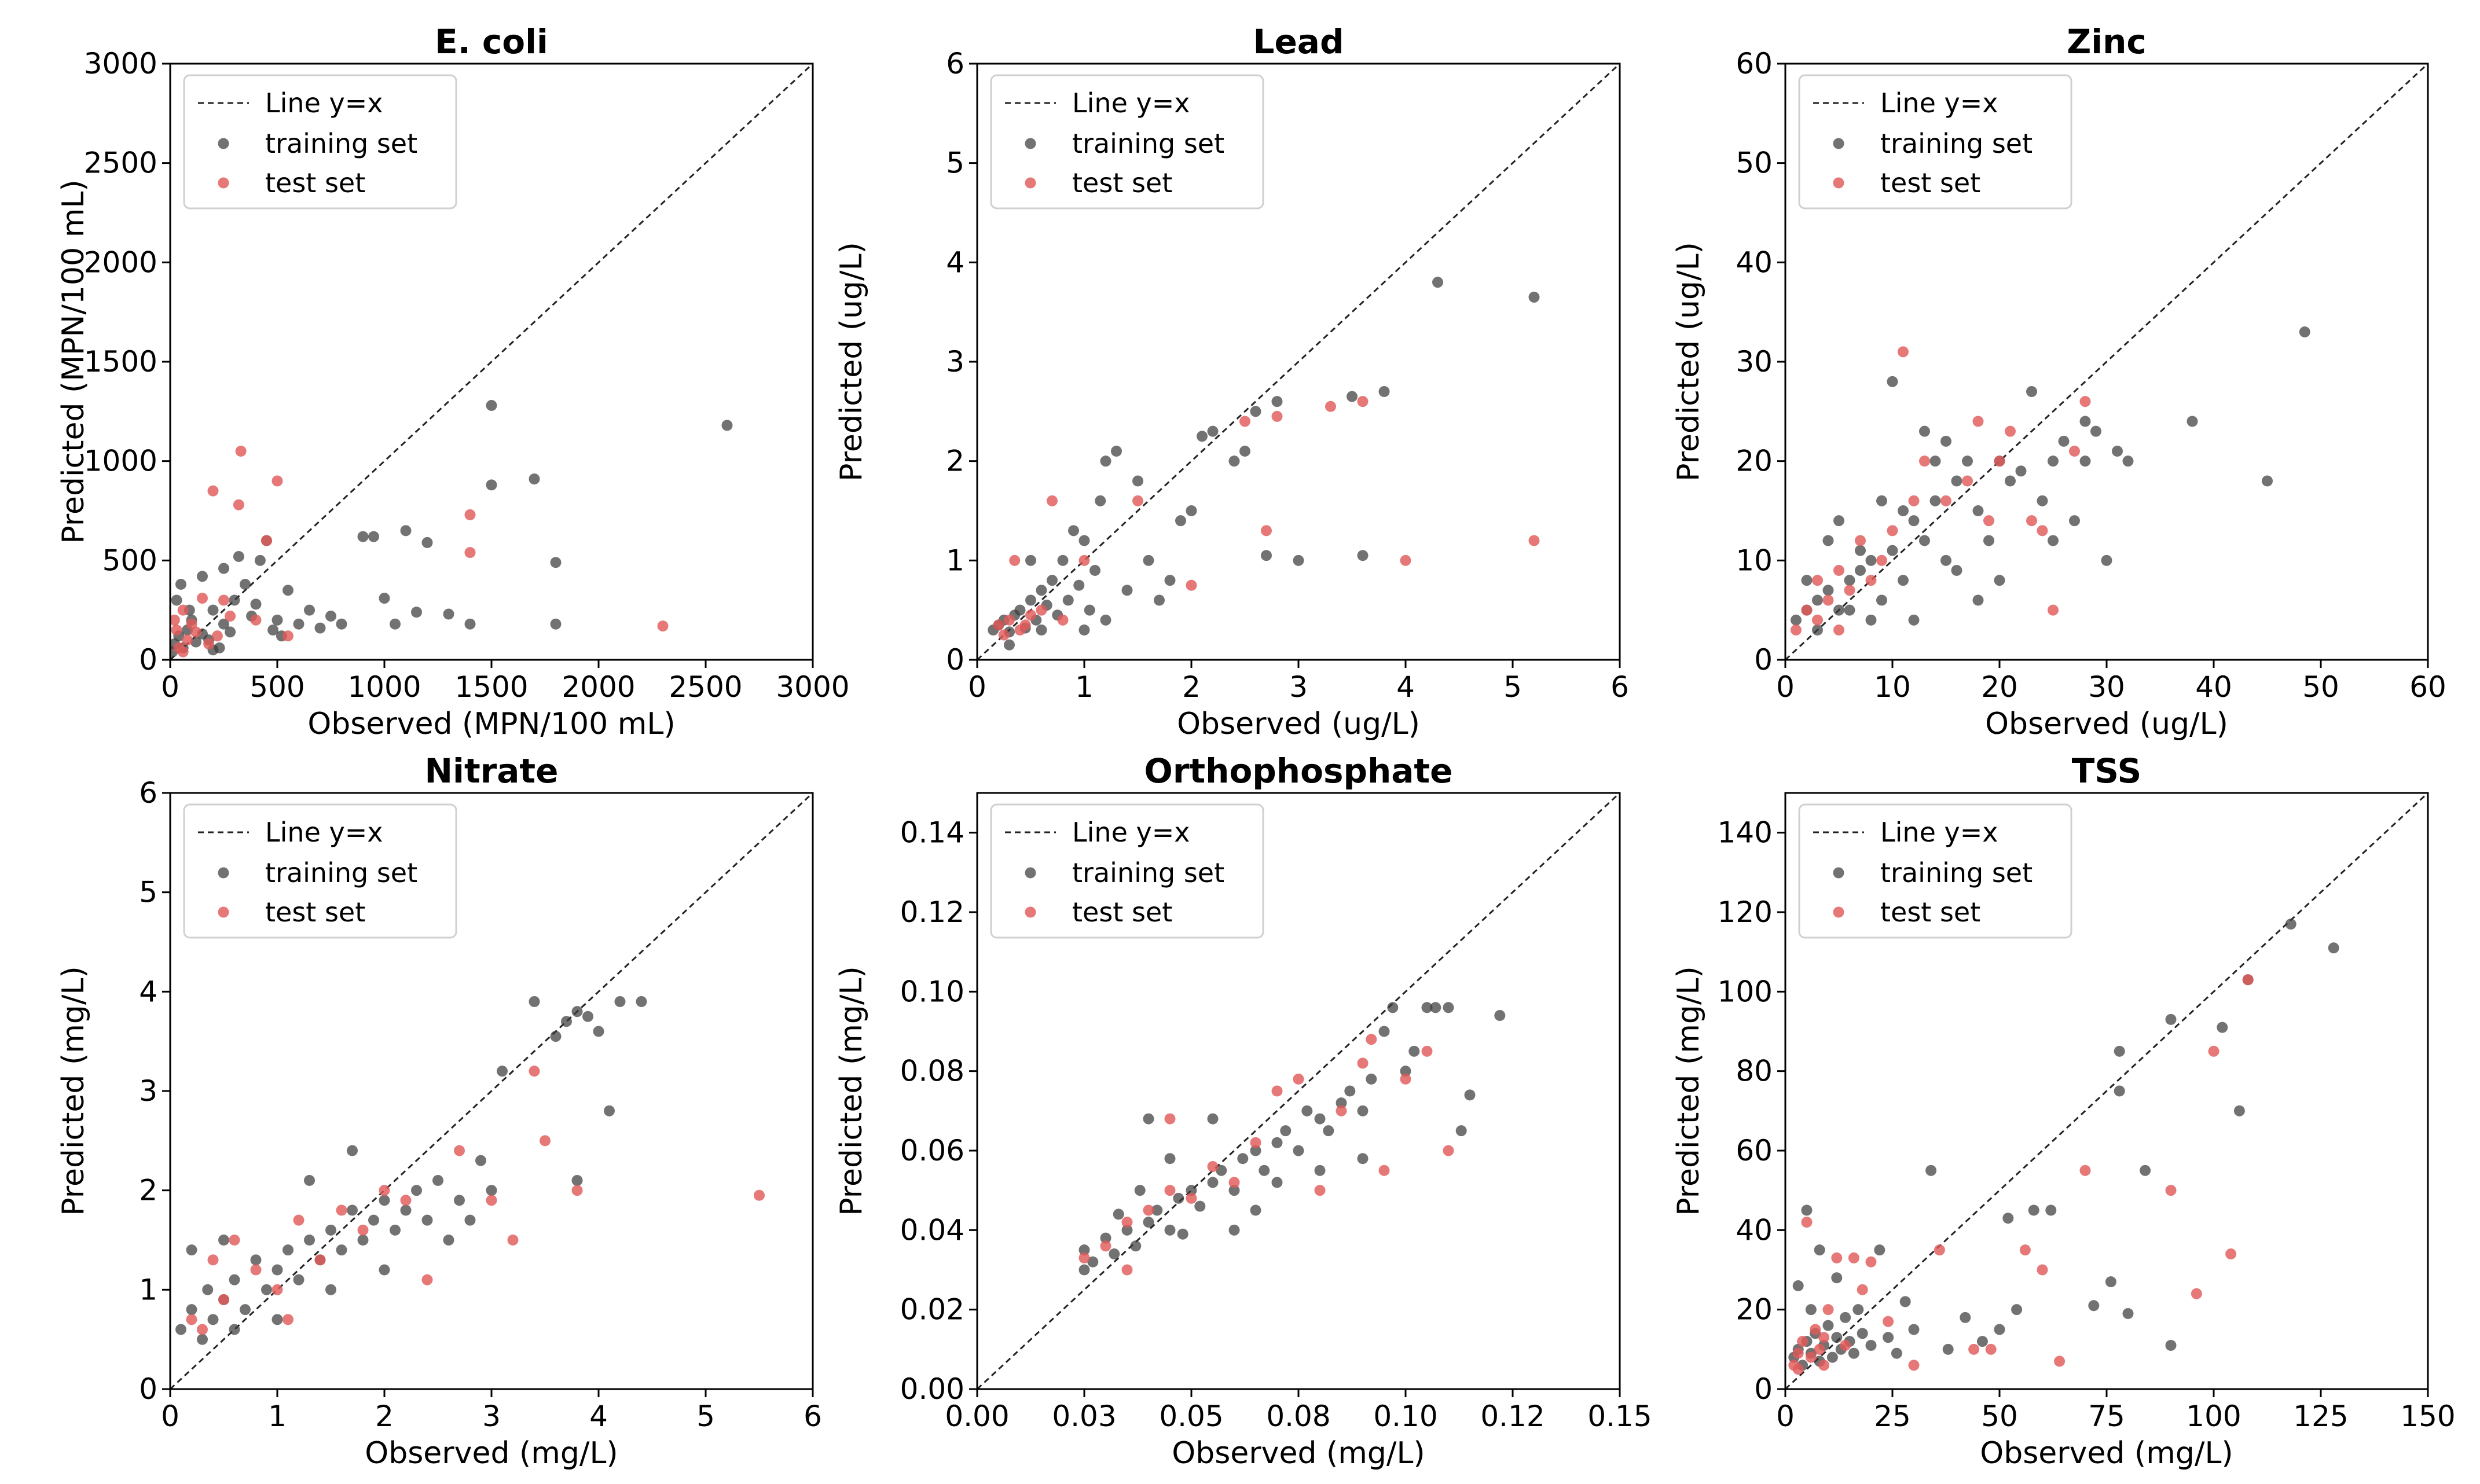 The height and width of the screenshot is (1484, 2480). I want to click on y-tick-label: 0.14, so click(932, 833).